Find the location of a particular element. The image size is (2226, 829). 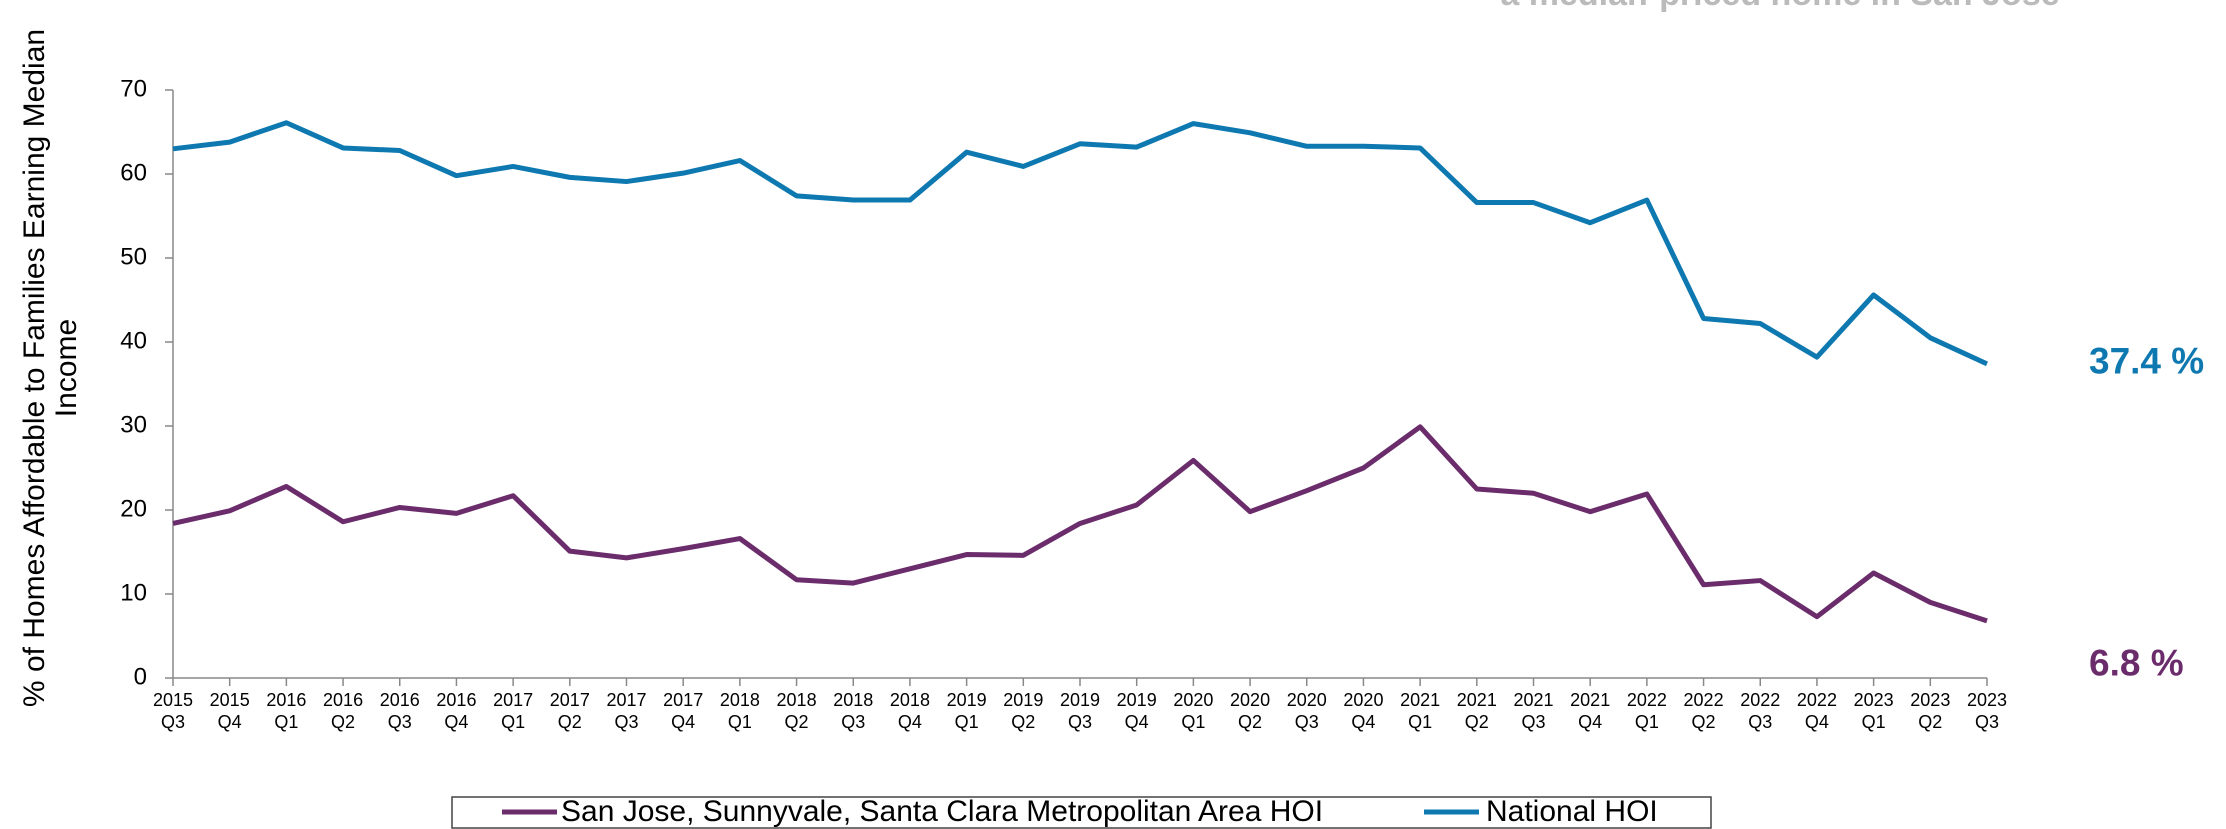

end-label: 37.4 % is located at coordinates (2146, 361).